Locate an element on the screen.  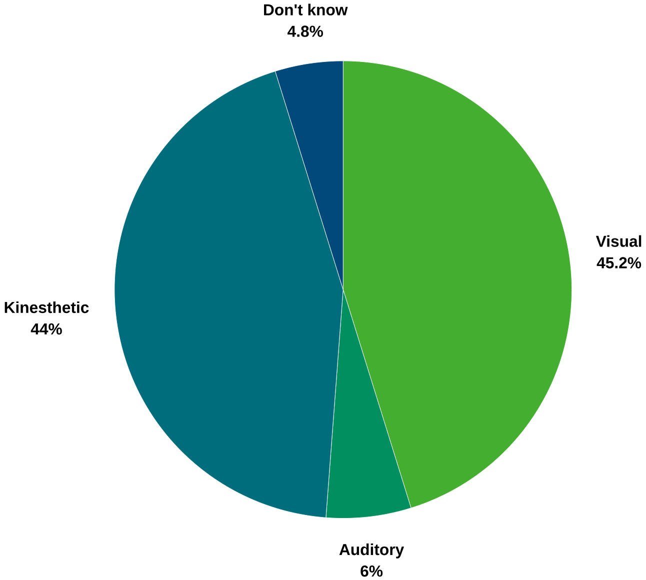
slice-label: Kinesthetic is located at coordinates (46, 307).